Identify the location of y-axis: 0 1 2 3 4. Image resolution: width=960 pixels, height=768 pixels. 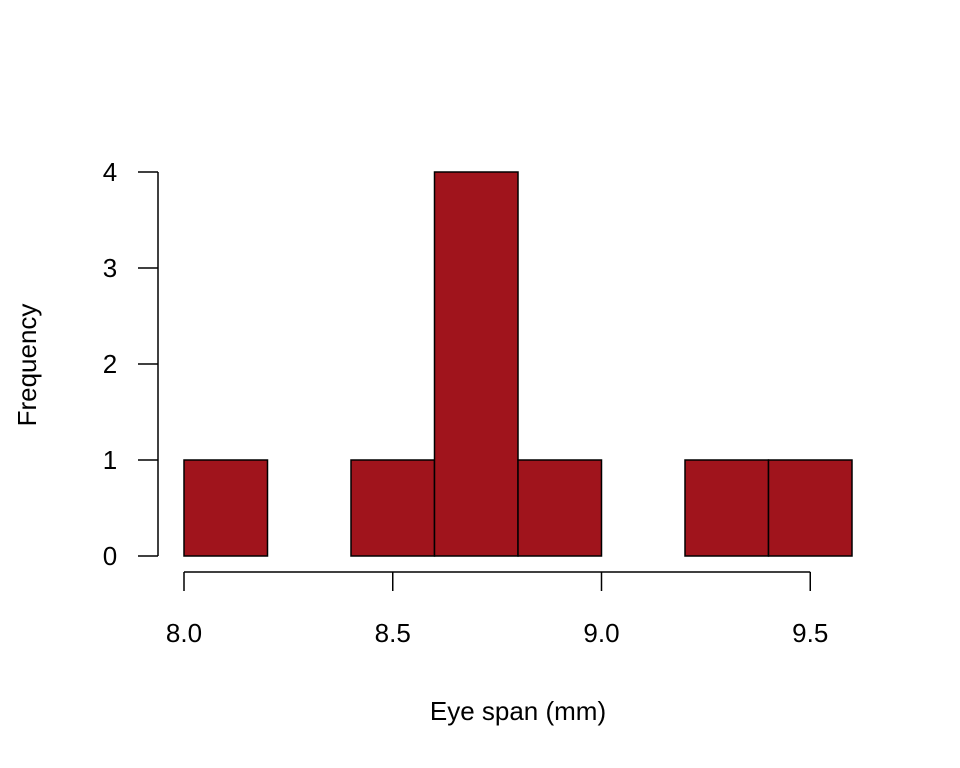
(131, 364).